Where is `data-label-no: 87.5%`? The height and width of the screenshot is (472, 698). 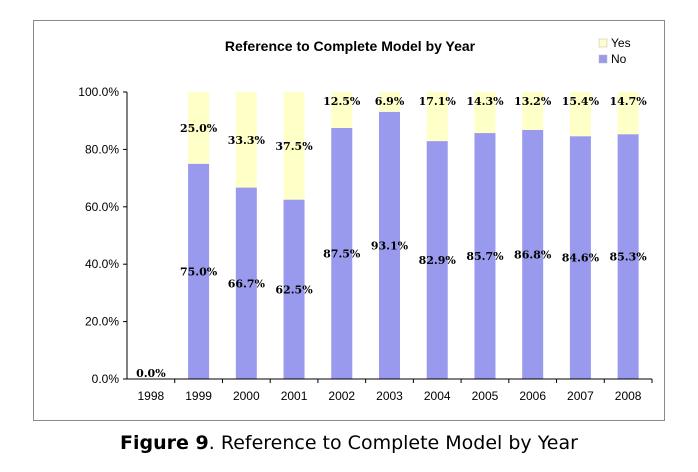
data-label-no: 87.5% is located at coordinates (342, 253).